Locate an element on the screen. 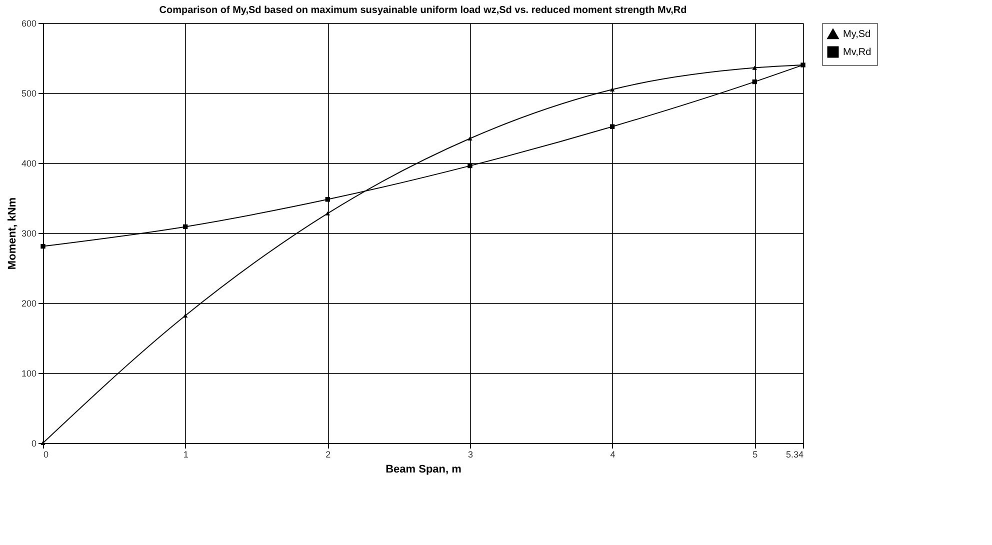  y-tick-label: 200 is located at coordinates (28, 303).